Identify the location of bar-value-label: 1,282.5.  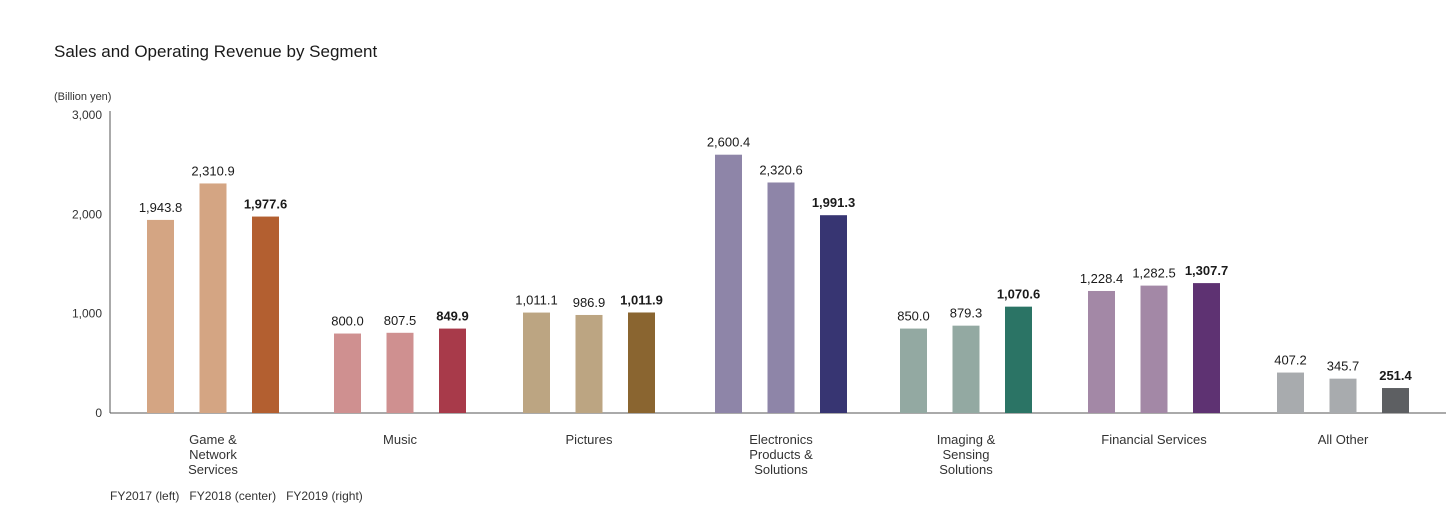
(1153, 273).